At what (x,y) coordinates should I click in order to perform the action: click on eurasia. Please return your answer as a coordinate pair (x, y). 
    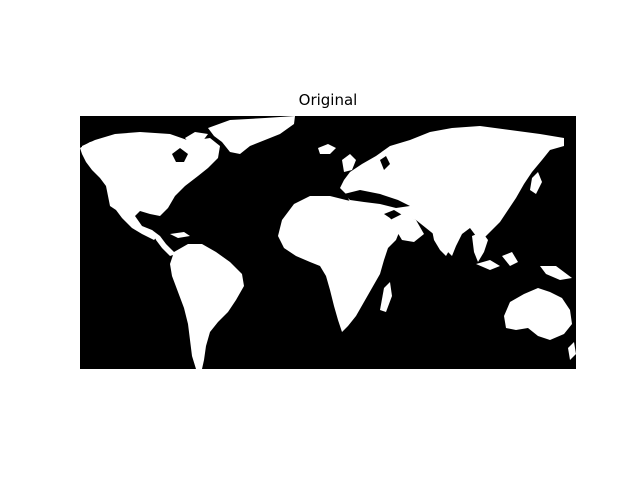
    Looking at the image, I should click on (452, 191).